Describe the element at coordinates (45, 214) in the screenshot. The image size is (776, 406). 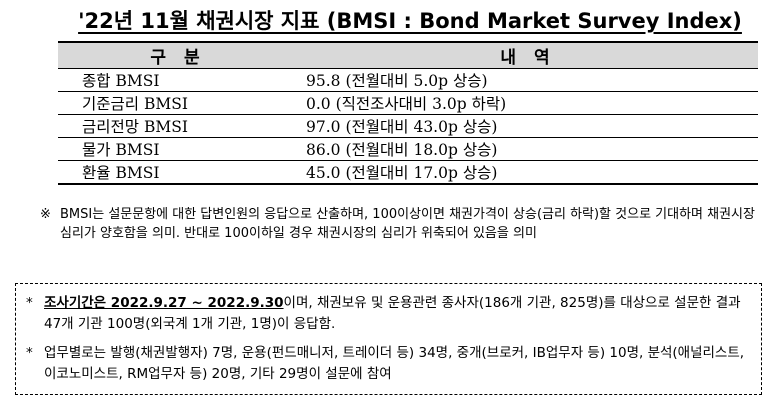
I see `reference-mark: ※` at that location.